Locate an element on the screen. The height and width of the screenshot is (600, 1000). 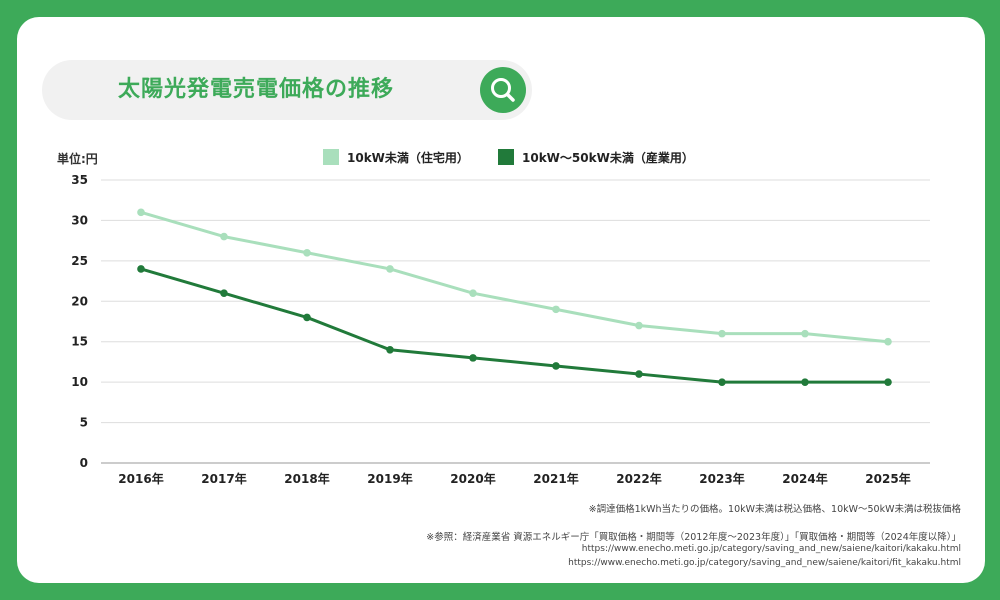
y-tick-label: 20 is located at coordinates (79, 301).